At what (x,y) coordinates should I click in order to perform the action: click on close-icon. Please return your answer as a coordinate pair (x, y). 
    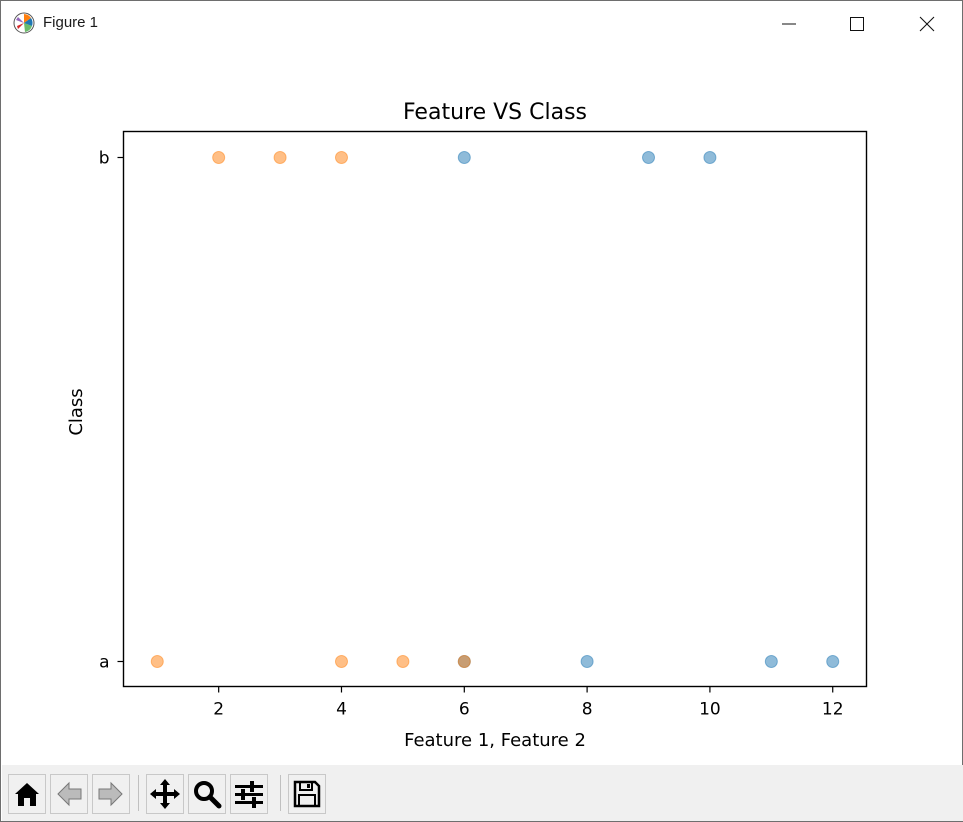
    Looking at the image, I should click on (927, 23).